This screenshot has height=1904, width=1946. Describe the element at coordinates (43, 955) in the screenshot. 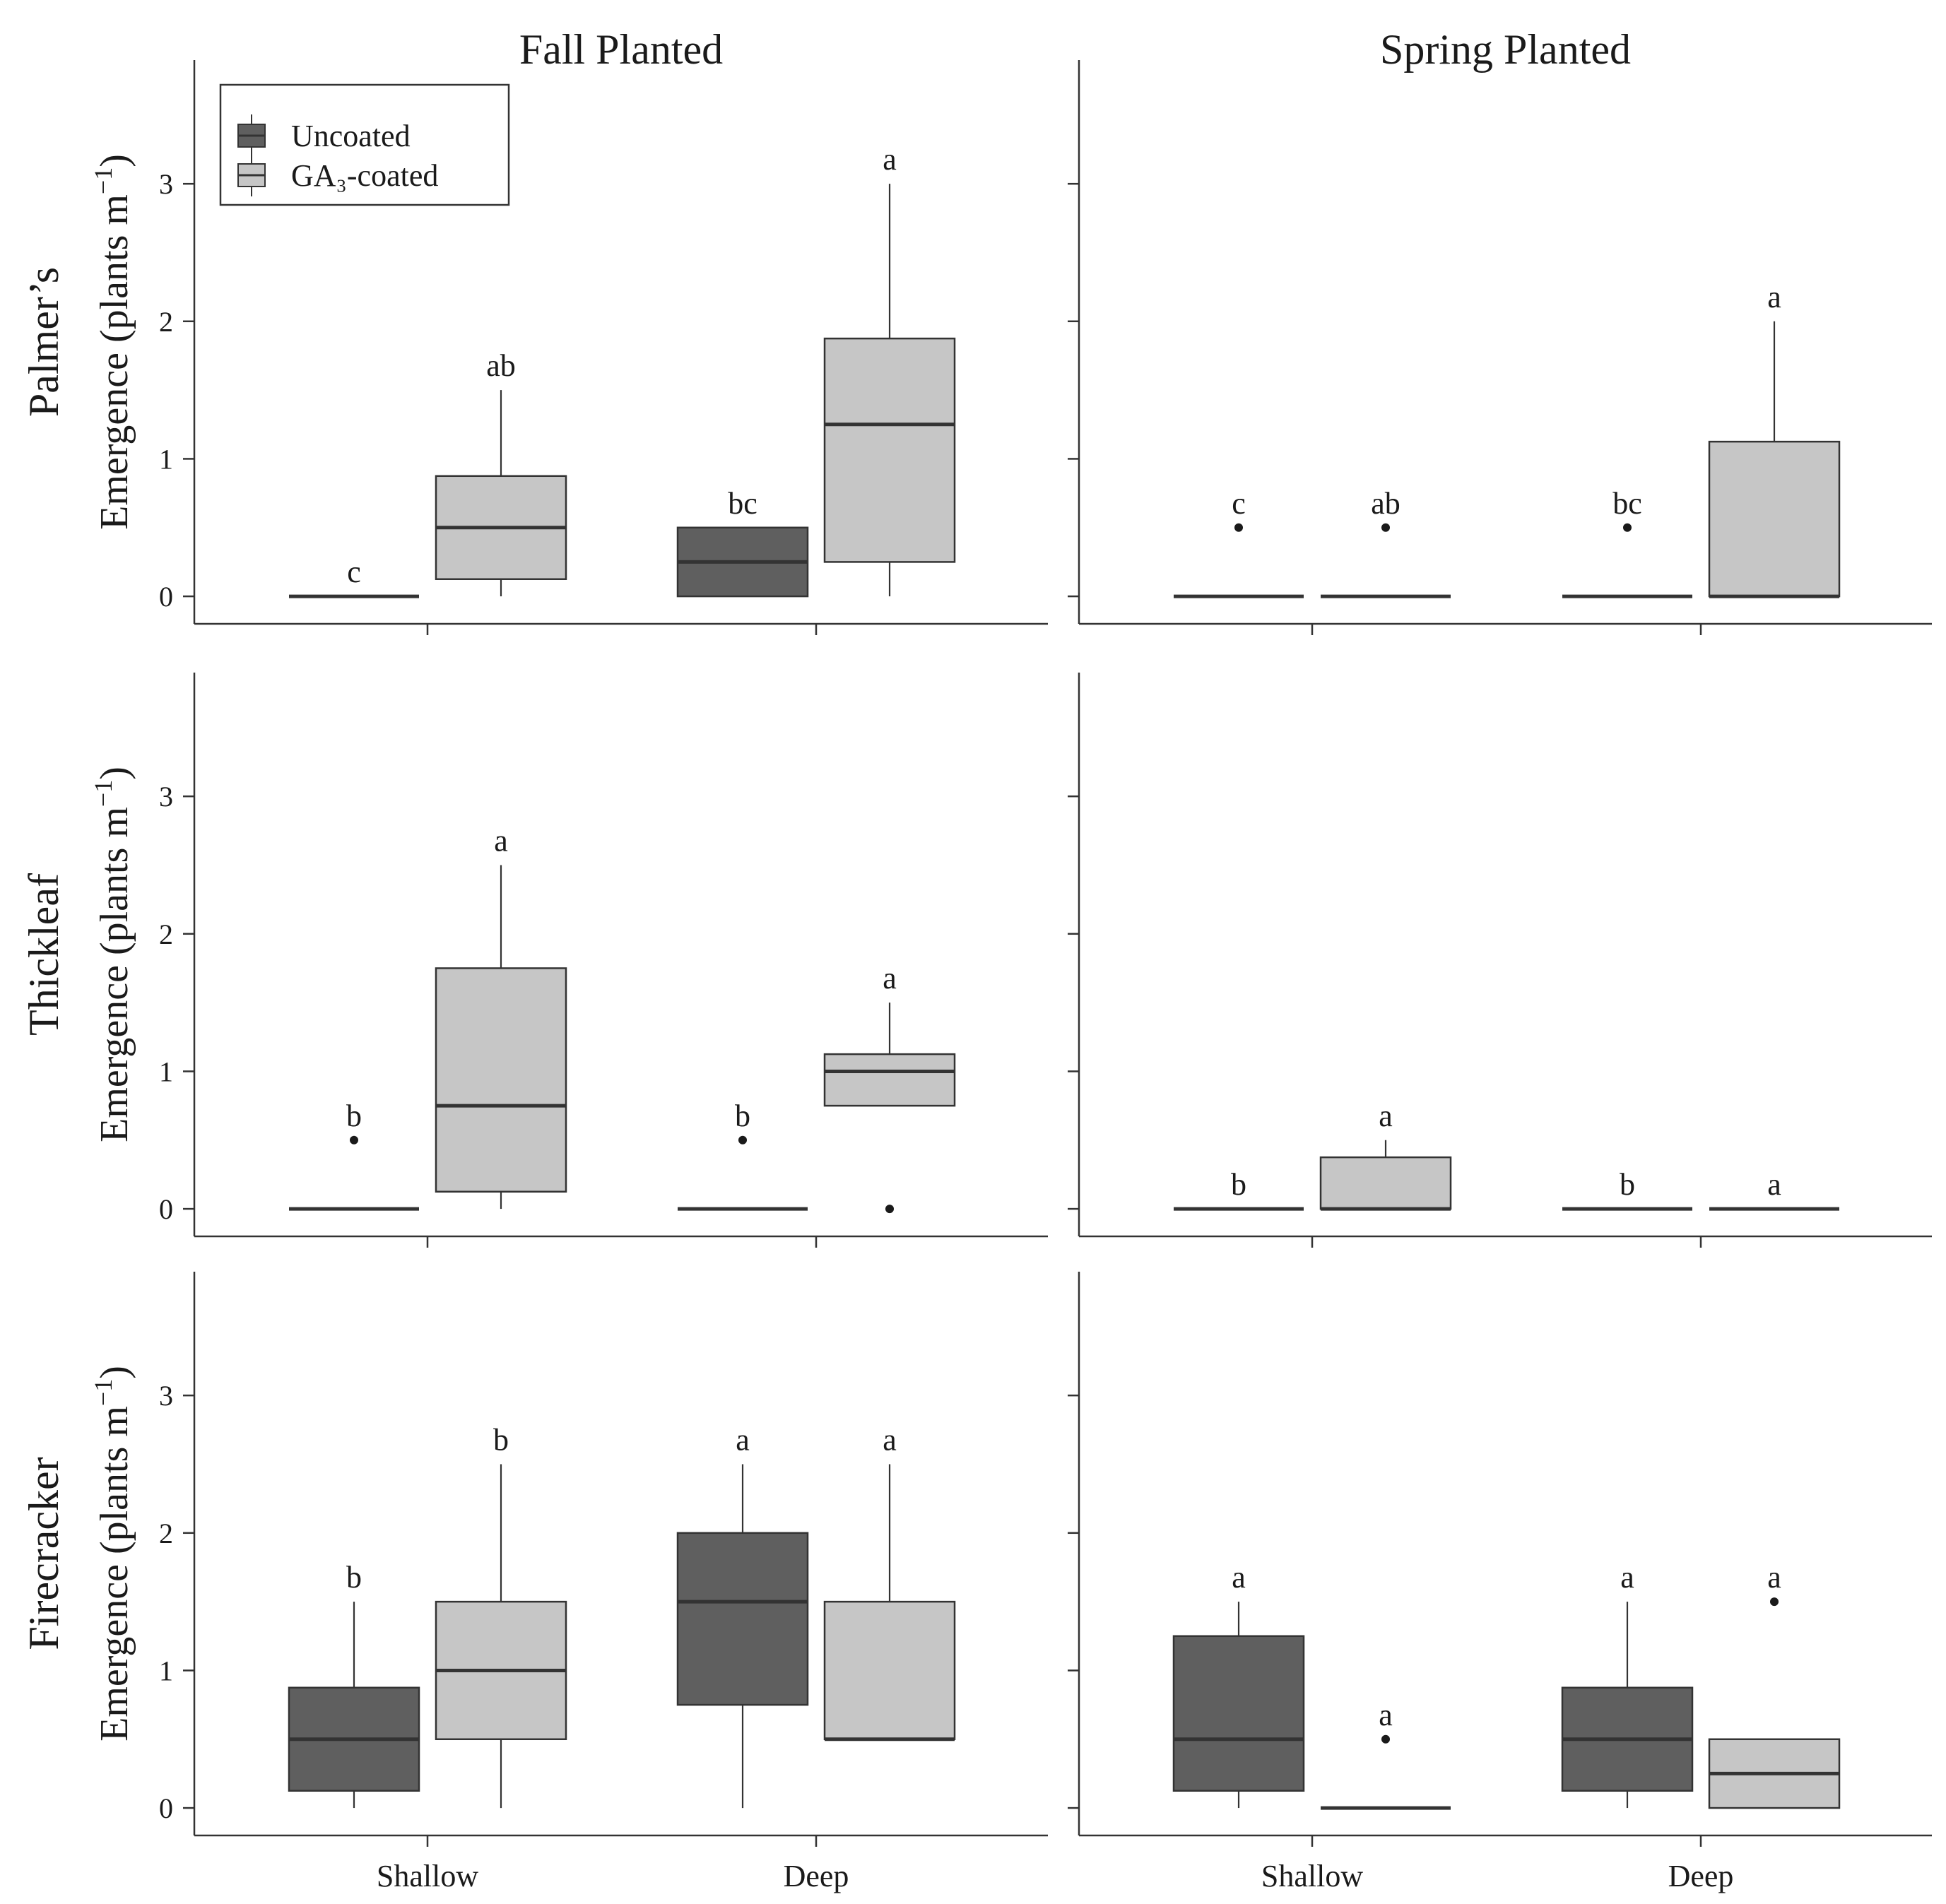

I see `row-title: Thickleaf` at that location.